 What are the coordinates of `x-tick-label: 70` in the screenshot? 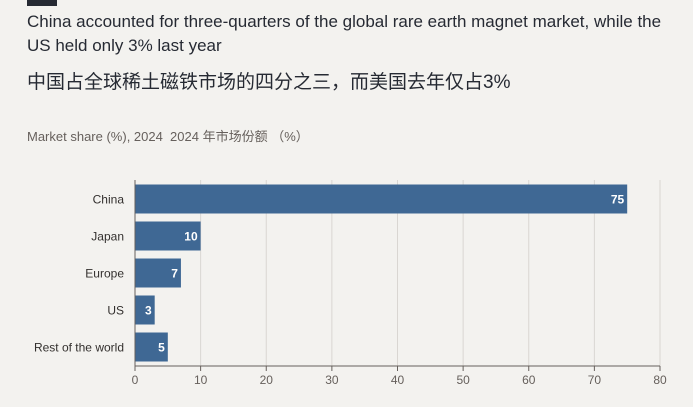 It's located at (595, 380).